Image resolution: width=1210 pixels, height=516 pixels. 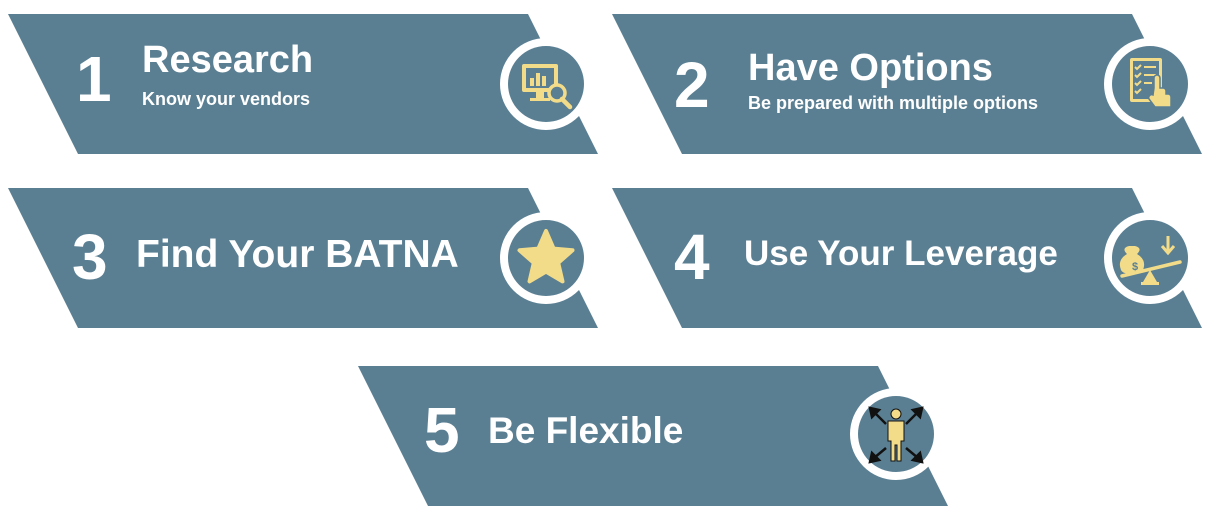 What do you see at coordinates (901, 253) in the screenshot?
I see `step-4-title: Use Your Leverage` at bounding box center [901, 253].